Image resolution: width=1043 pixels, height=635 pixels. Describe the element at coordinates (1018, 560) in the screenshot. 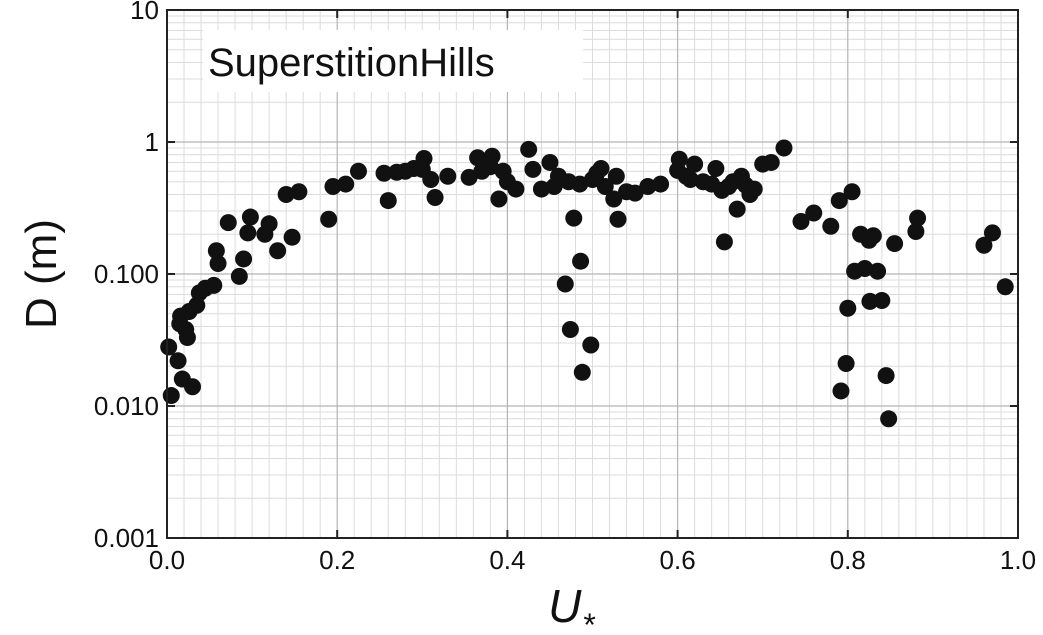

I see `x-tick-label: 1.0` at that location.